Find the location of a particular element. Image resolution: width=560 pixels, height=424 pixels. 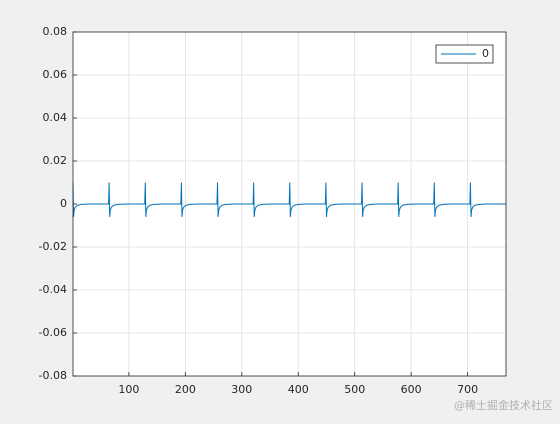

y-tick-label: 0.08 is located at coordinates (55, 31).